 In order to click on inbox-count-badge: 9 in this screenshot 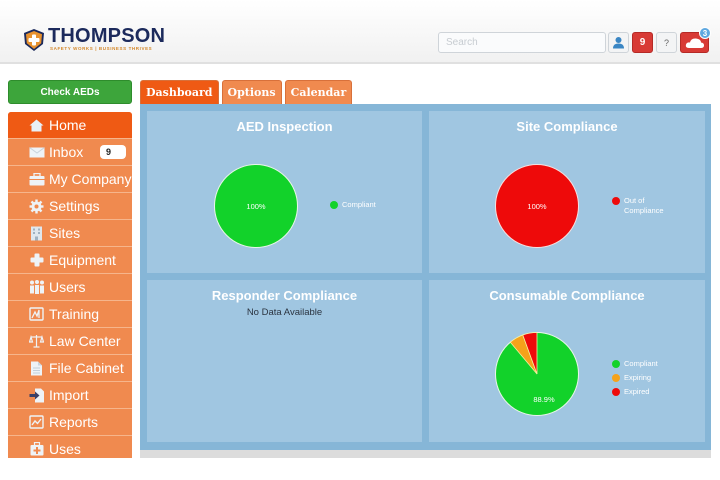, I will do `click(113, 152)`.